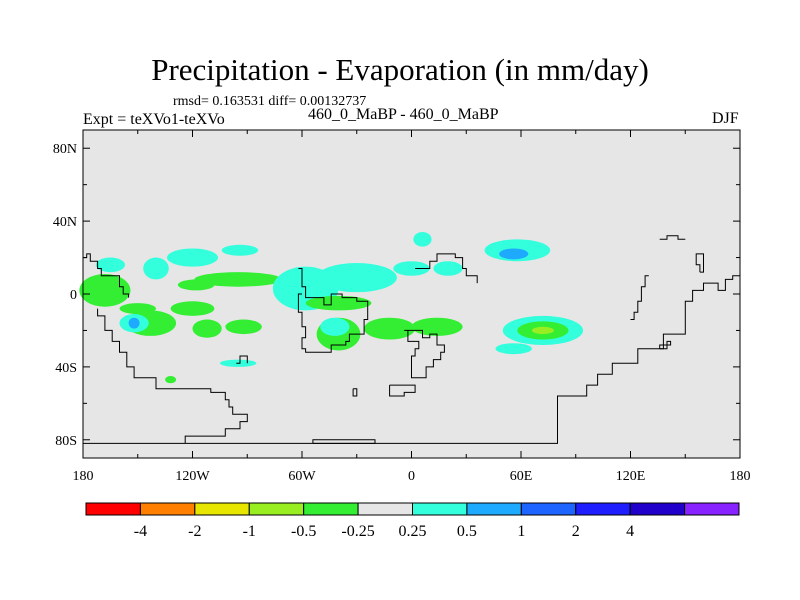 The width and height of the screenshot is (800, 600). I want to click on coastline-asia-east, so click(699, 263).